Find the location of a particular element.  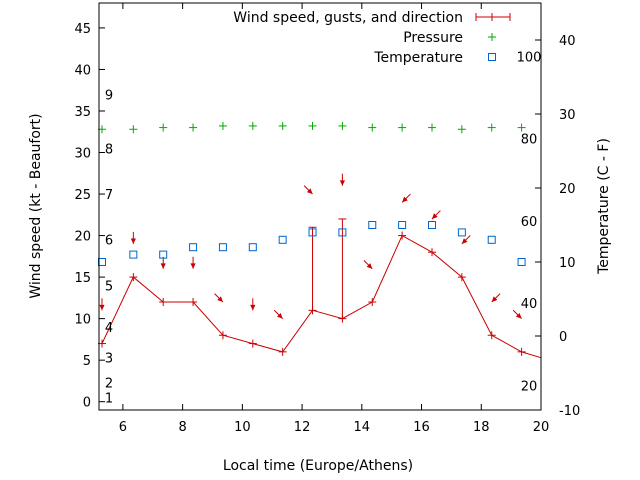

x-tick-label: 20 is located at coordinates (541, 427).